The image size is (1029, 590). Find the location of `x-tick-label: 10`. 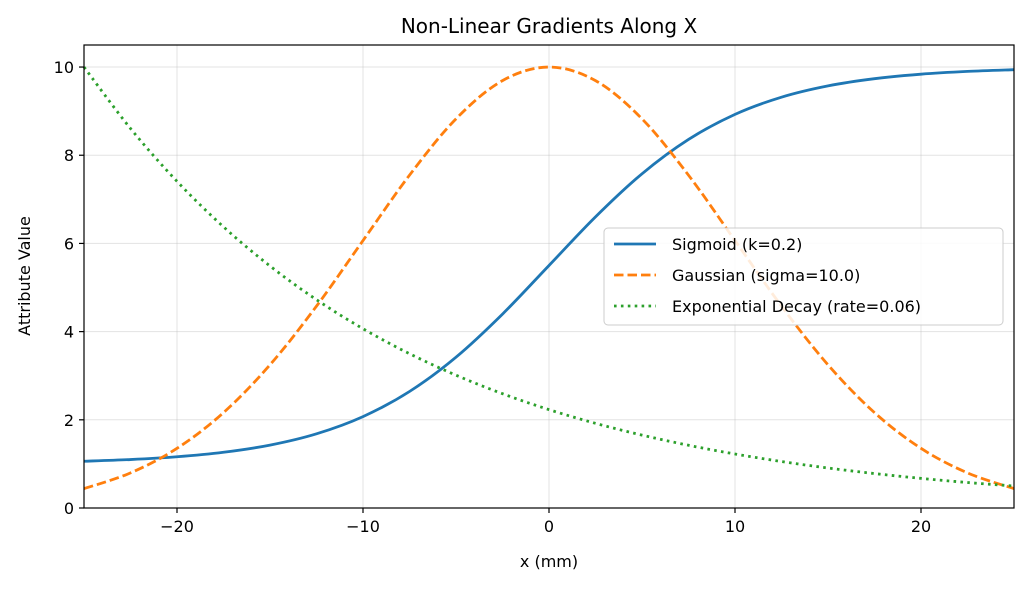

x-tick-label: 10 is located at coordinates (735, 526).